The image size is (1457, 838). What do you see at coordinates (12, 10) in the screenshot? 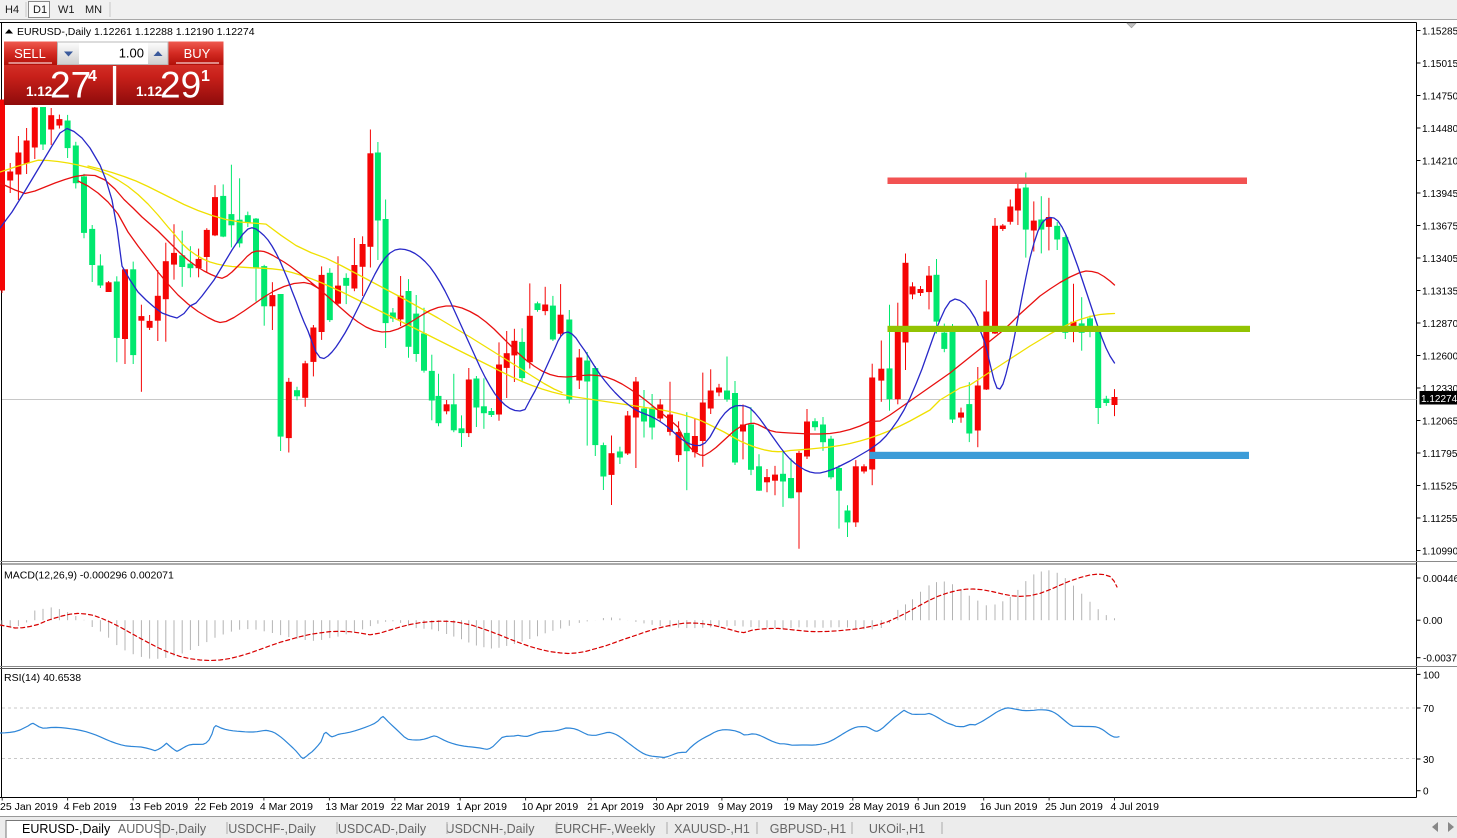
I see `svg-text: H4` at bounding box center [12, 10].